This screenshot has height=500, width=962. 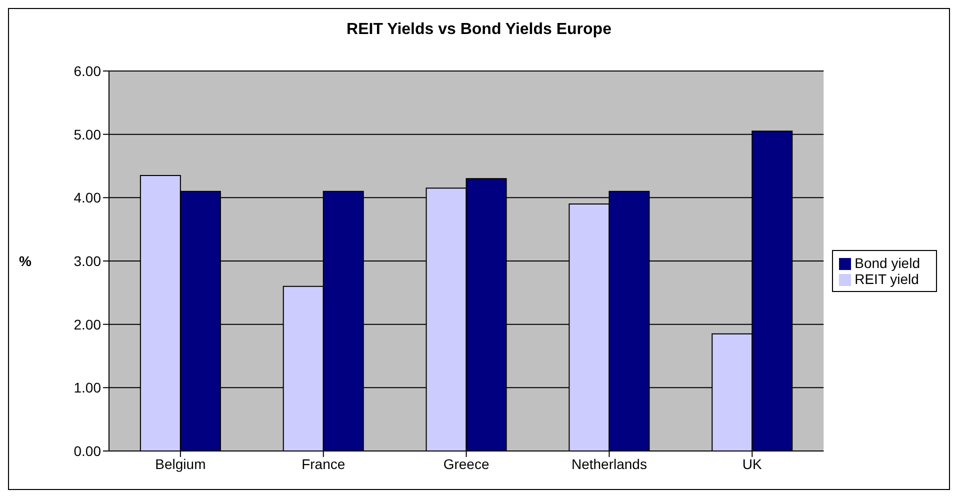 I want to click on chart-title: REIT Yields vs Bond Yields Europe, so click(x=479, y=30).